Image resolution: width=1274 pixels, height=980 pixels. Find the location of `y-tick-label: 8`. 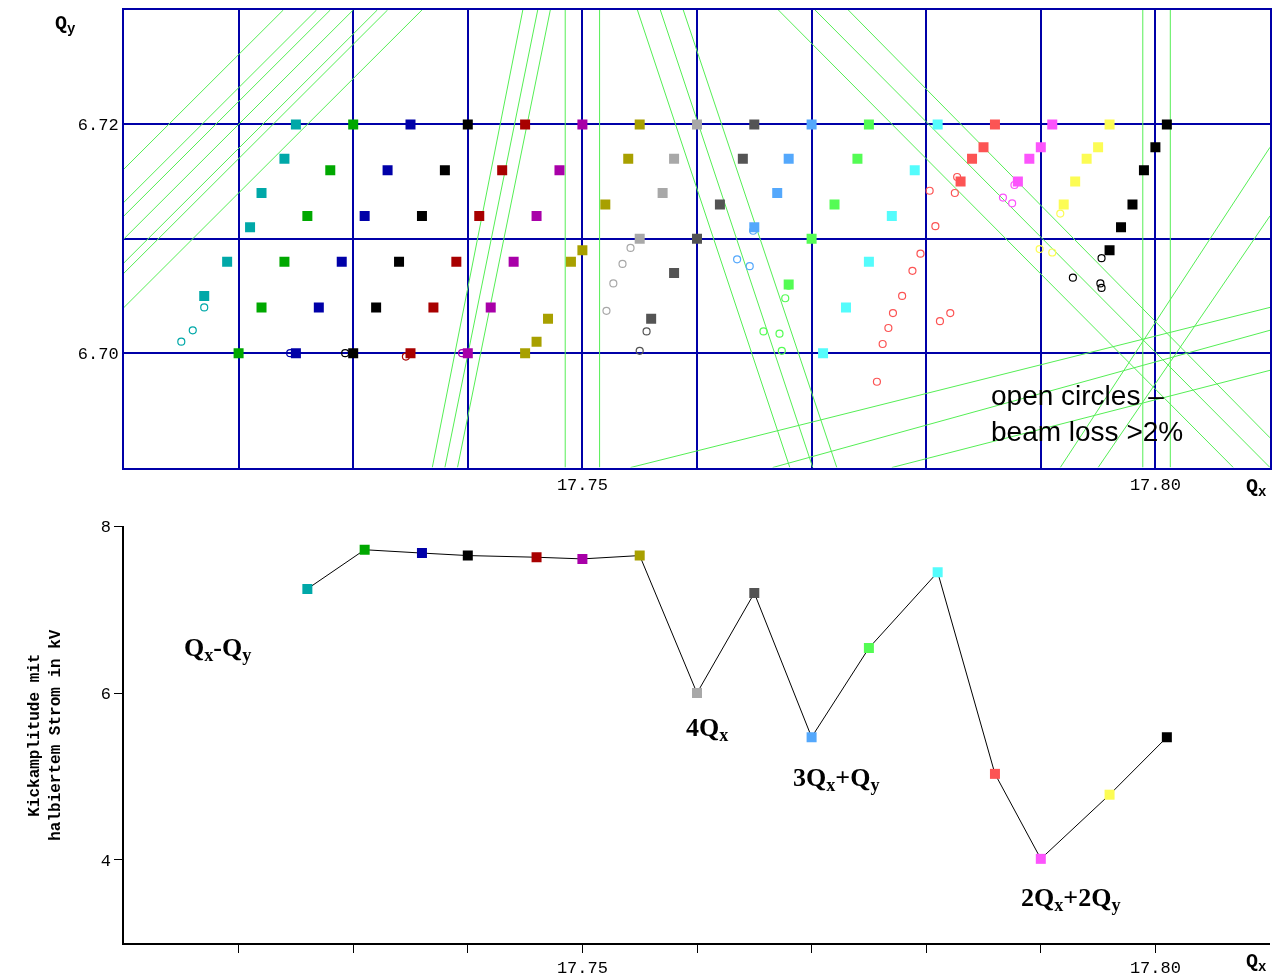

y-tick-label: 8 is located at coordinates (105, 528).